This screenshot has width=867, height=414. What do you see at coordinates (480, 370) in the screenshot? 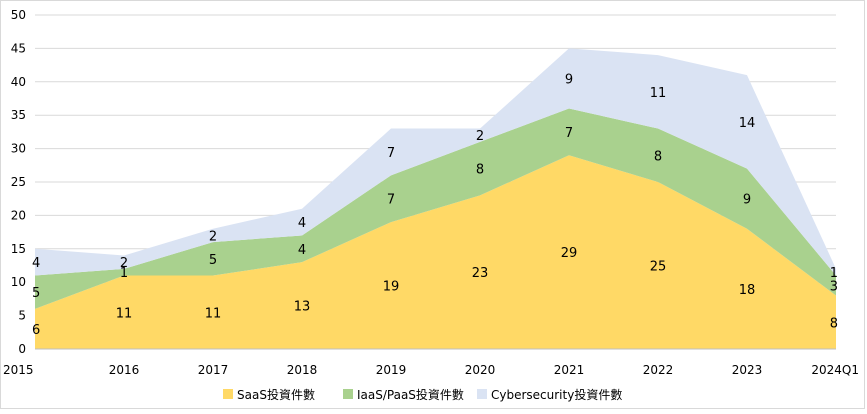
I see `x-tick-label: 2020` at bounding box center [480, 370].